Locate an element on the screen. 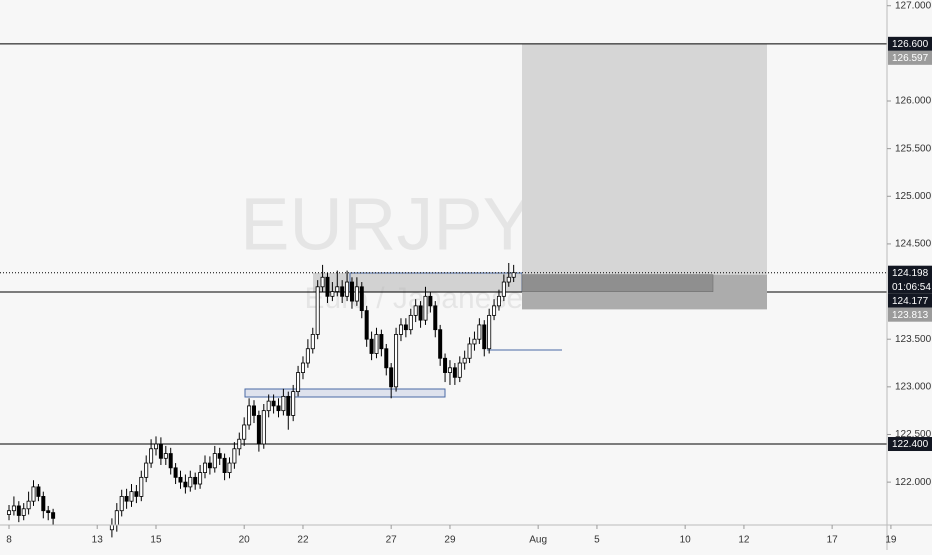 This screenshot has width=932, height=555. price-badge-label: 124.177 is located at coordinates (910, 301).